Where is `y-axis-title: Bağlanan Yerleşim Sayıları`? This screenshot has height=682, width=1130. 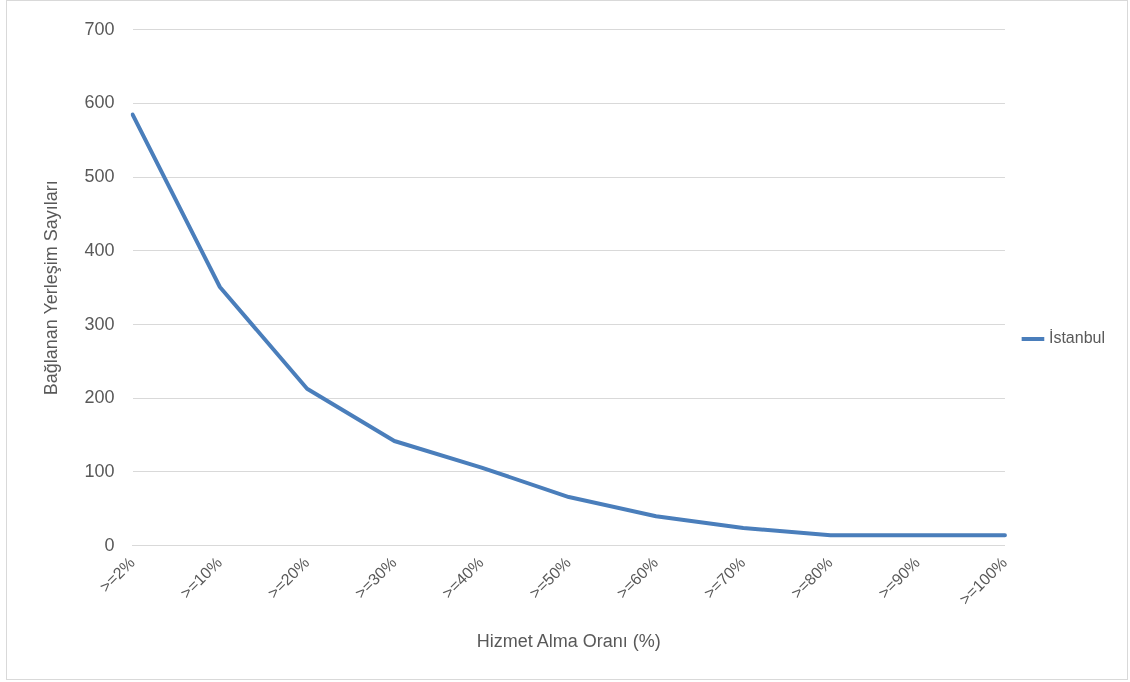 y-axis-title: Bağlanan Yerleşim Sayıları is located at coordinates (50, 288).